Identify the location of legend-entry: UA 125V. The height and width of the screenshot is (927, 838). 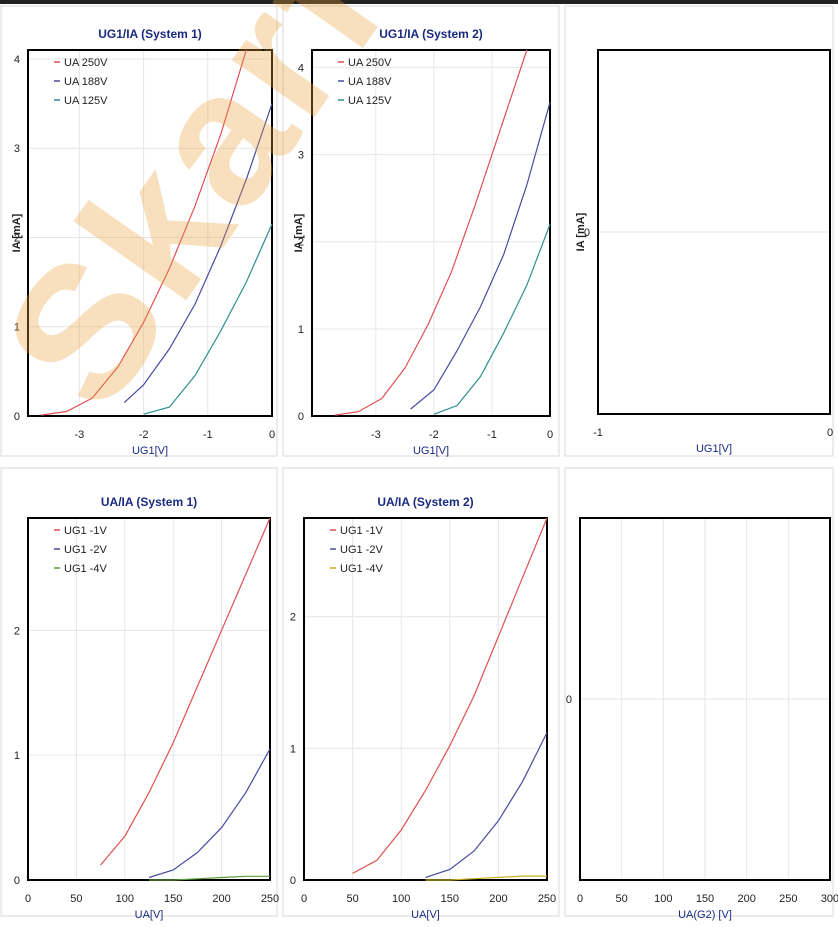
(370, 101).